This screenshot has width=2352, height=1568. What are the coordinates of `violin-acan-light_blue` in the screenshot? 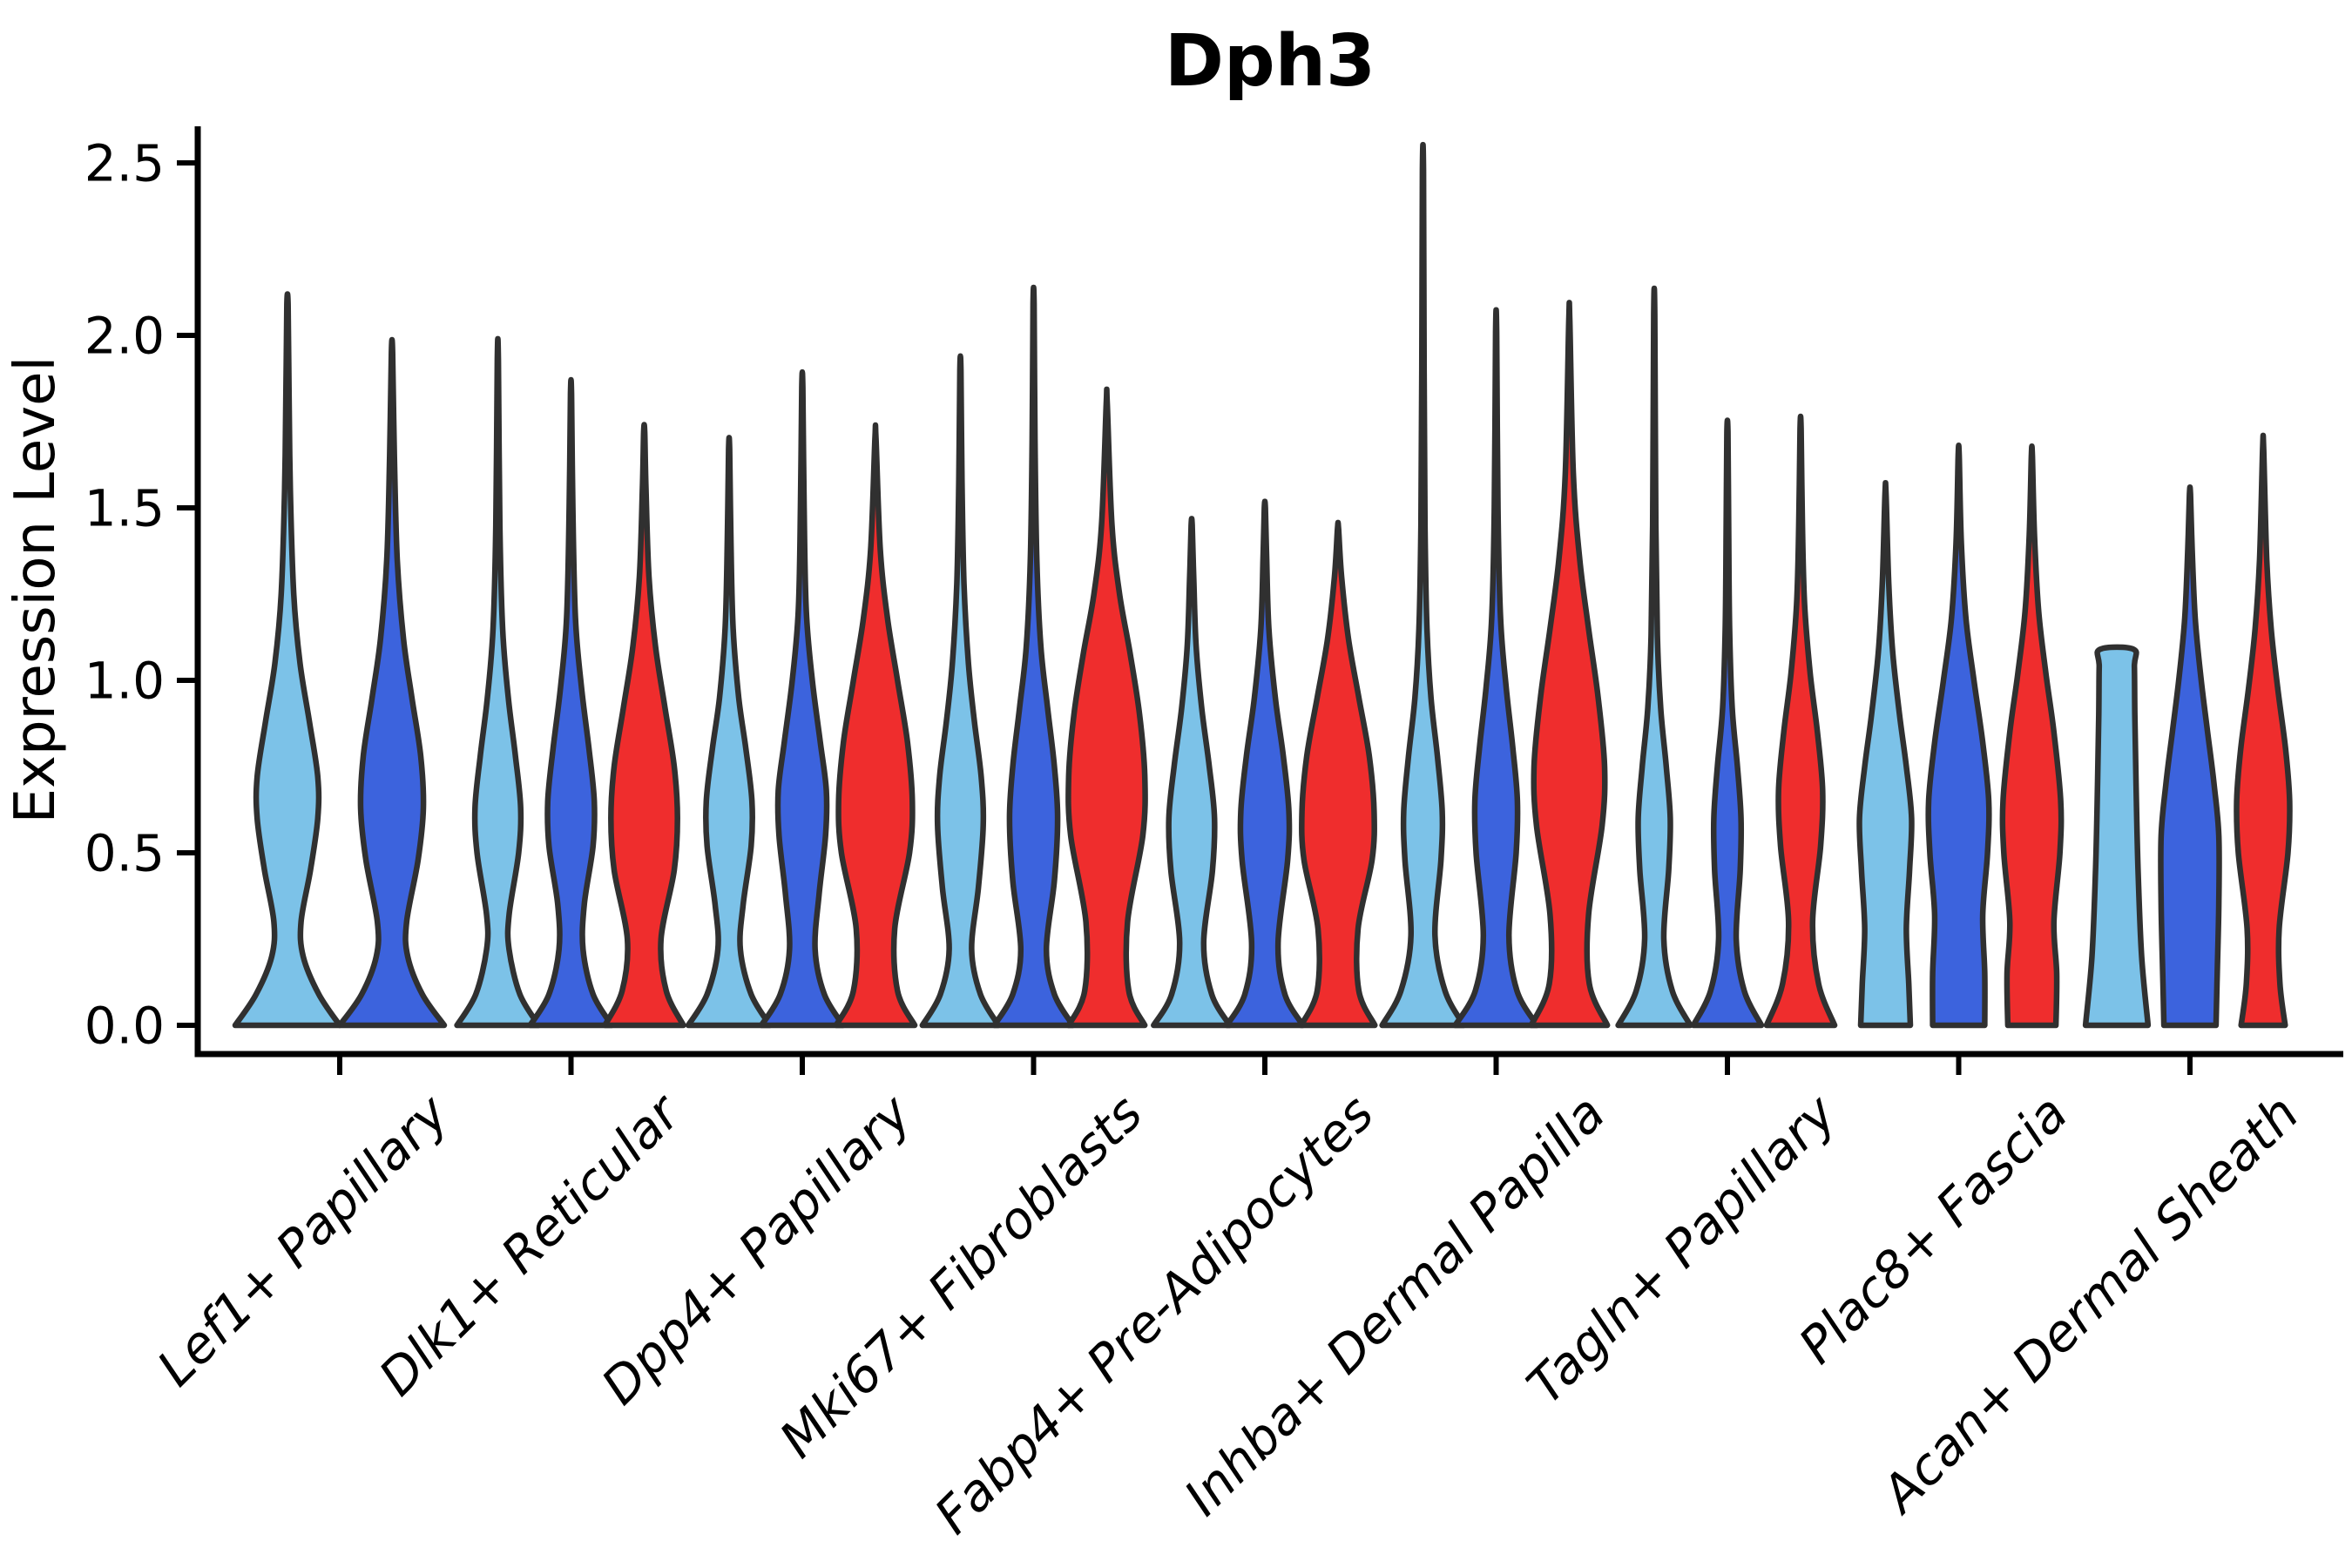 It's located at (2117, 836).